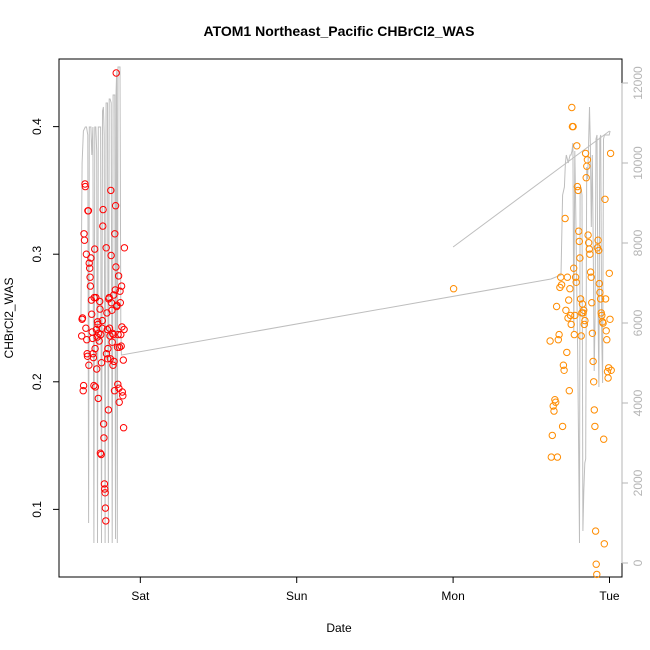 The width and height of the screenshot is (650, 650). What do you see at coordinates (140, 596) in the screenshot?
I see `x-tick-label: Sat` at bounding box center [140, 596].